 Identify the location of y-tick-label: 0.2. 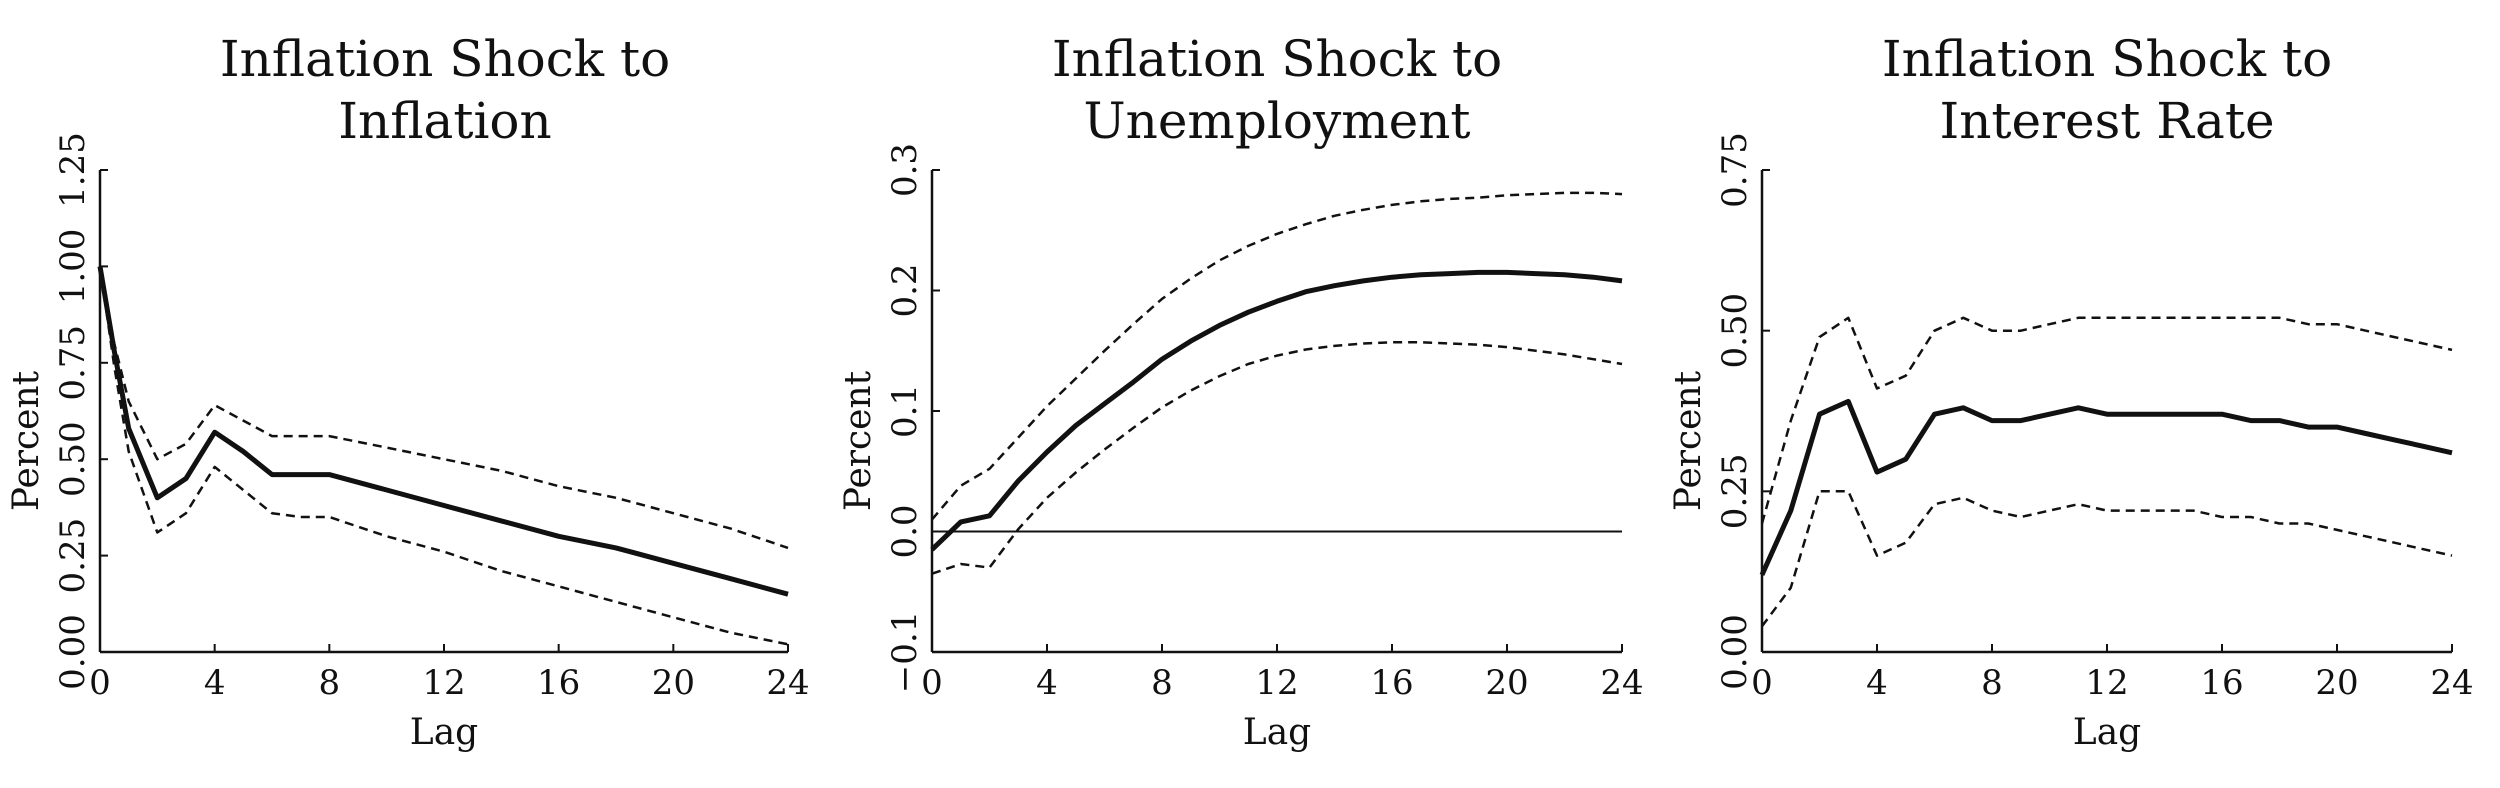
(905, 290).